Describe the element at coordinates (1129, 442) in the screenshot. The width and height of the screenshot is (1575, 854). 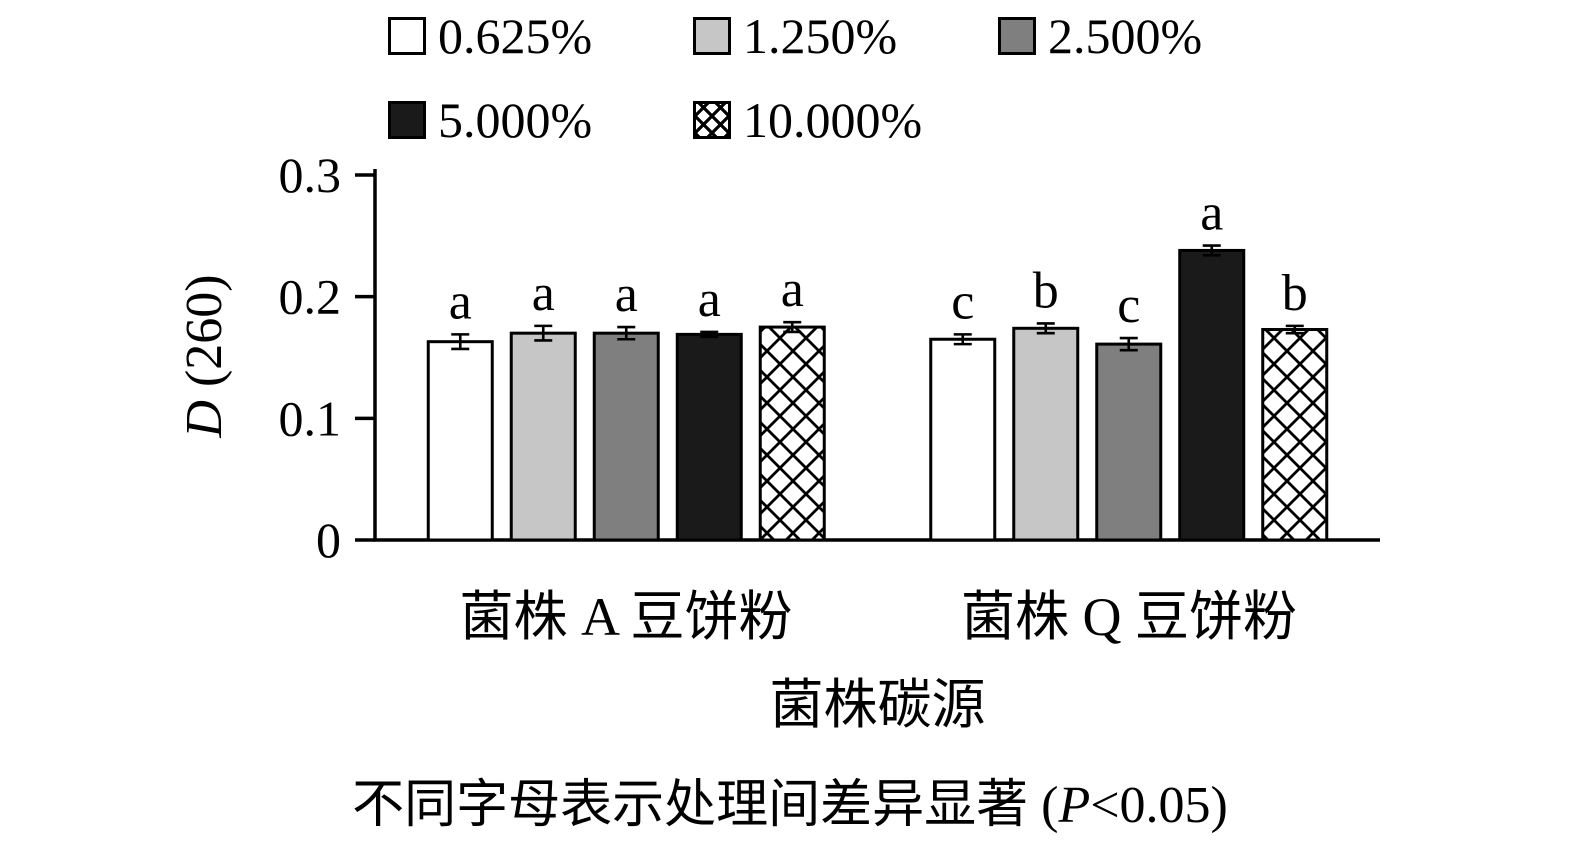
I see `bar-2.500%-group1` at that location.